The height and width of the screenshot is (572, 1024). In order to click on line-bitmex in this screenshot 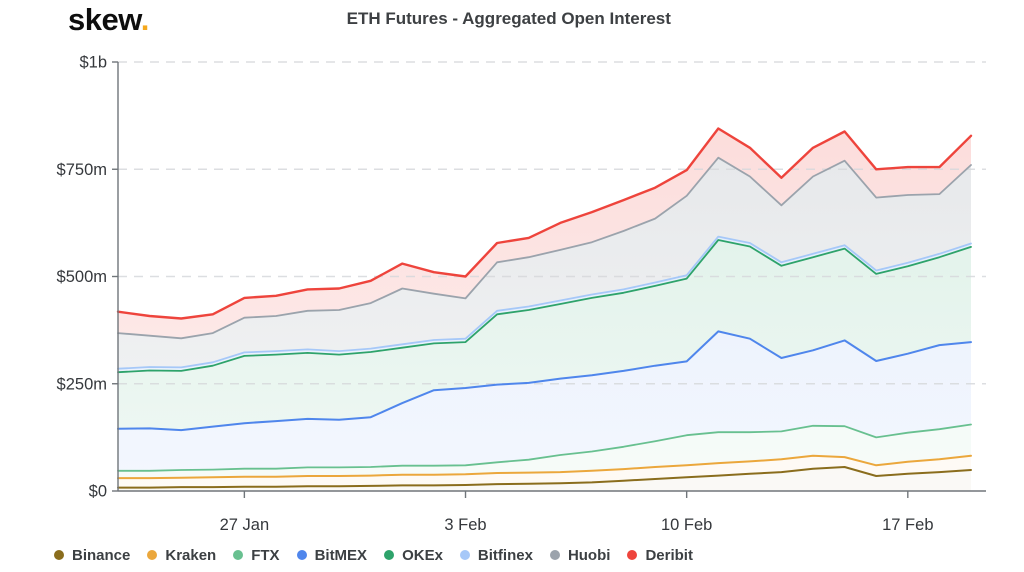, I will do `click(544, 381)`.